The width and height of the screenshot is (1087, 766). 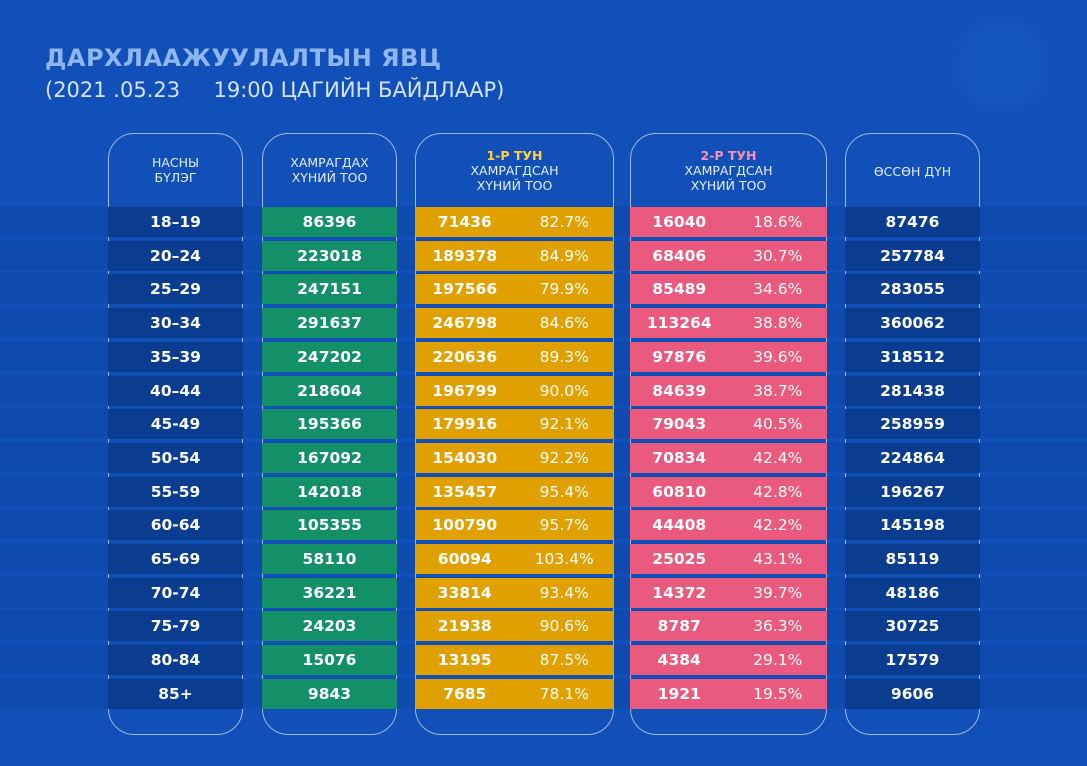 What do you see at coordinates (564, 457) in the screenshot?
I see `percent-value: 92.2%` at bounding box center [564, 457].